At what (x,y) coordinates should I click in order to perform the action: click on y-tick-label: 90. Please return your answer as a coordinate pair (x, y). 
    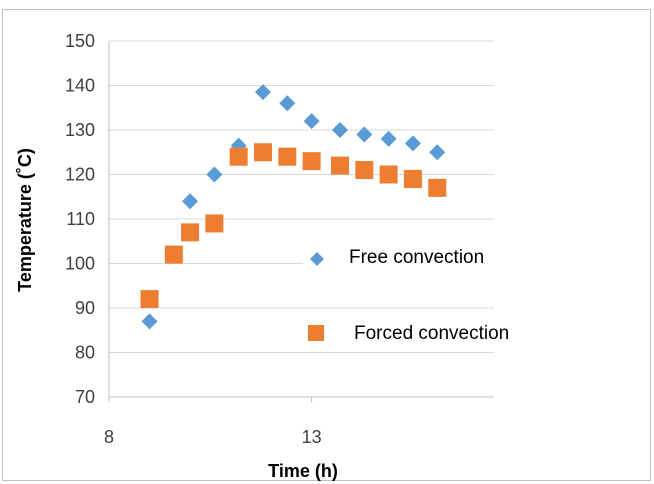
    Looking at the image, I should click on (85, 308).